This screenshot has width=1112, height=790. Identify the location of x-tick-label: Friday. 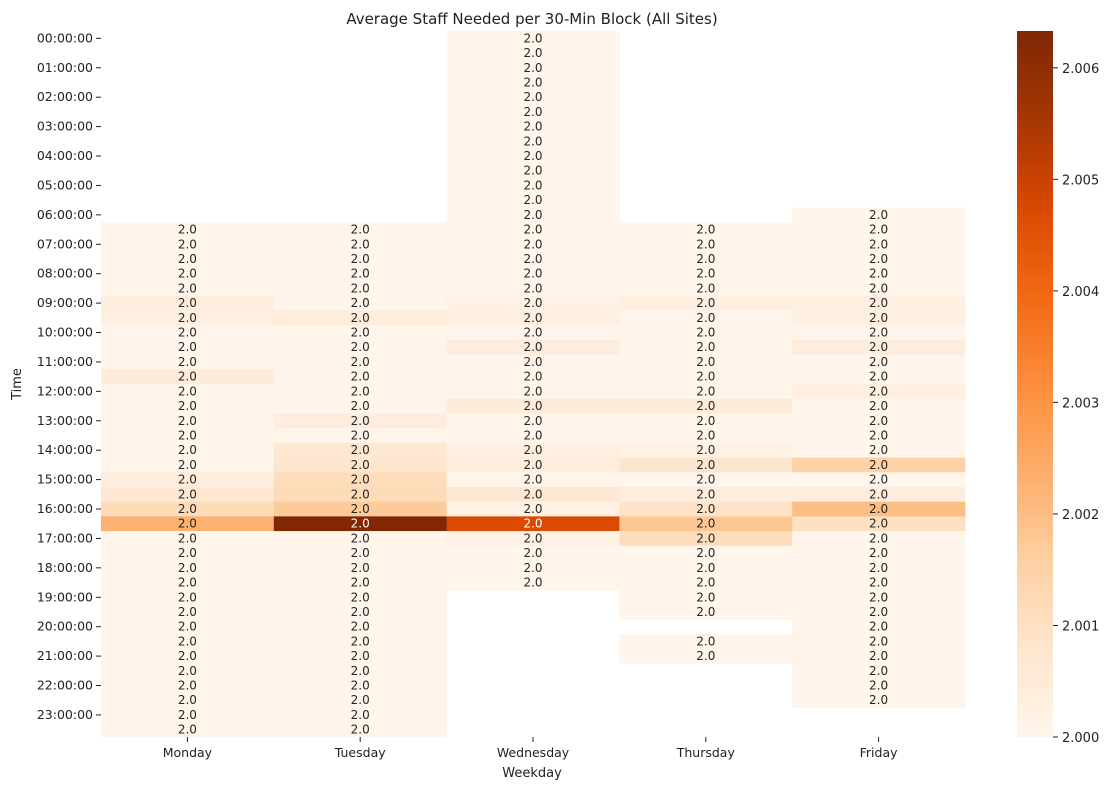
(879, 752).